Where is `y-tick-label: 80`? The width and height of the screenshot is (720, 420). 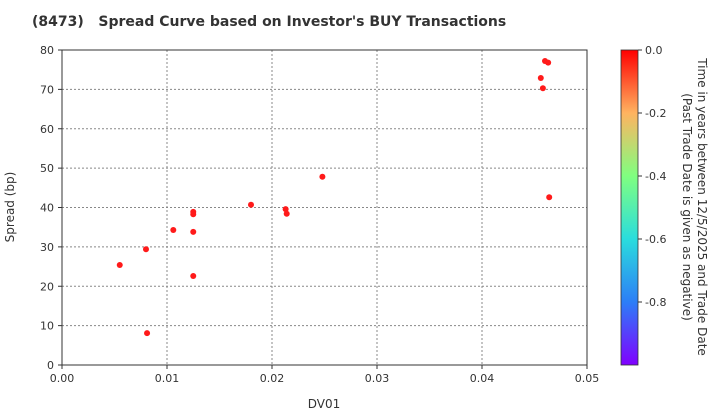 y-tick-label: 80 is located at coordinates (47, 50).